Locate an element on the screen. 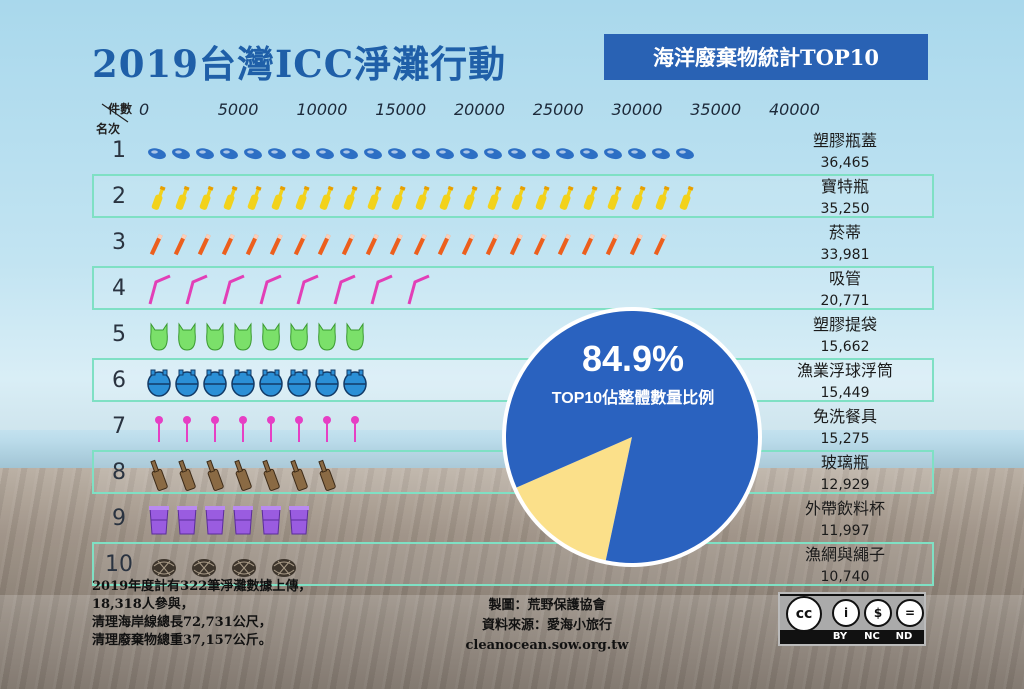  rank-number: 9 is located at coordinates (119, 518).